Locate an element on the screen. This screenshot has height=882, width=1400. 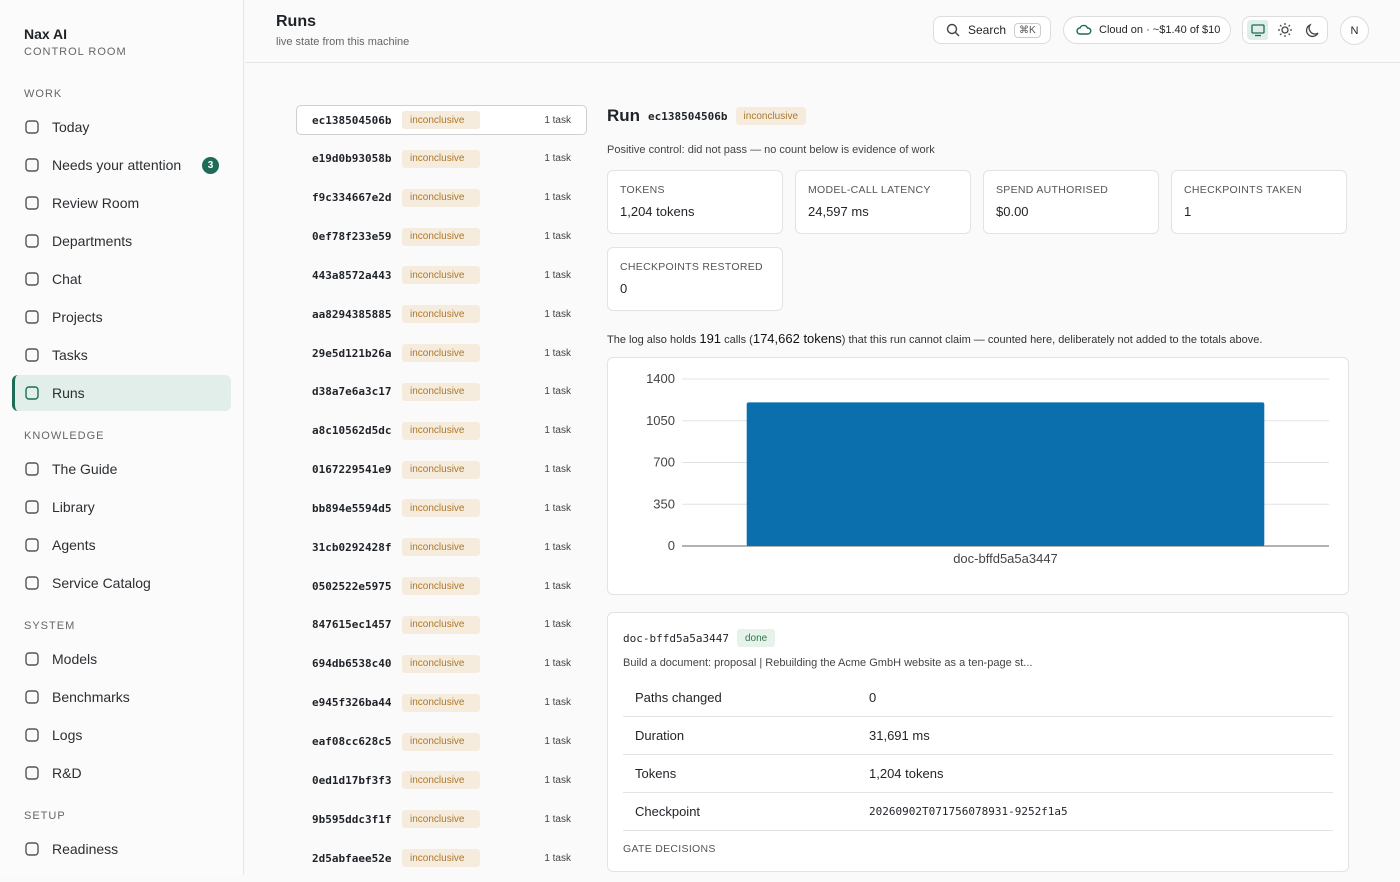
nav-item: Agents is located at coordinates (121, 545).